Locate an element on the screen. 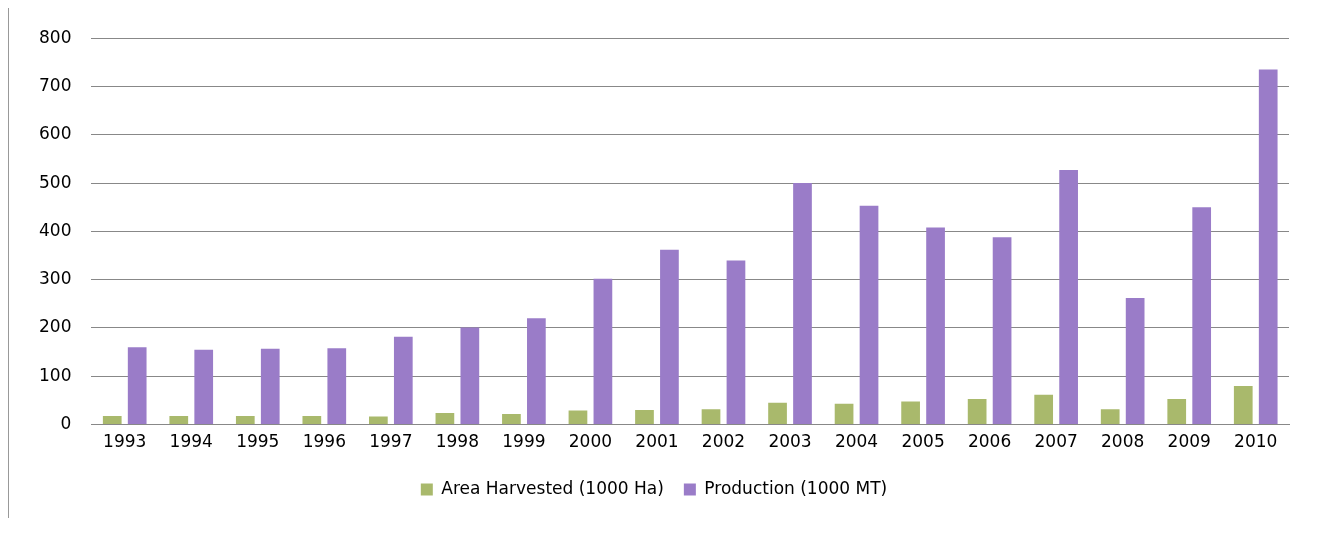  x-tick-label: 2003 is located at coordinates (790, 441).